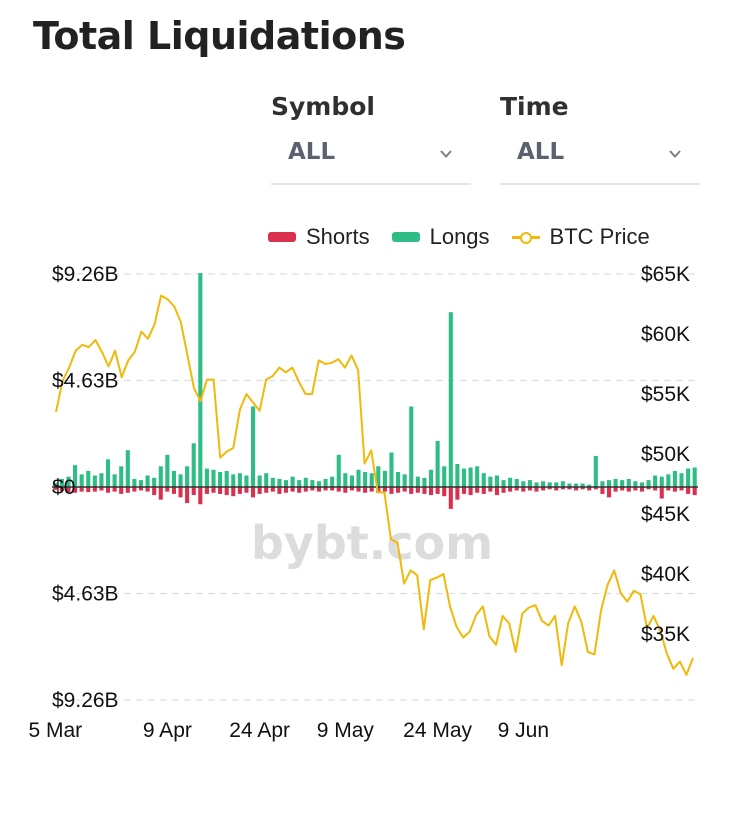 This screenshot has height=824, width=750. What do you see at coordinates (665, 334) in the screenshot?
I see `y-right-tick-label: $60K` at bounding box center [665, 334].